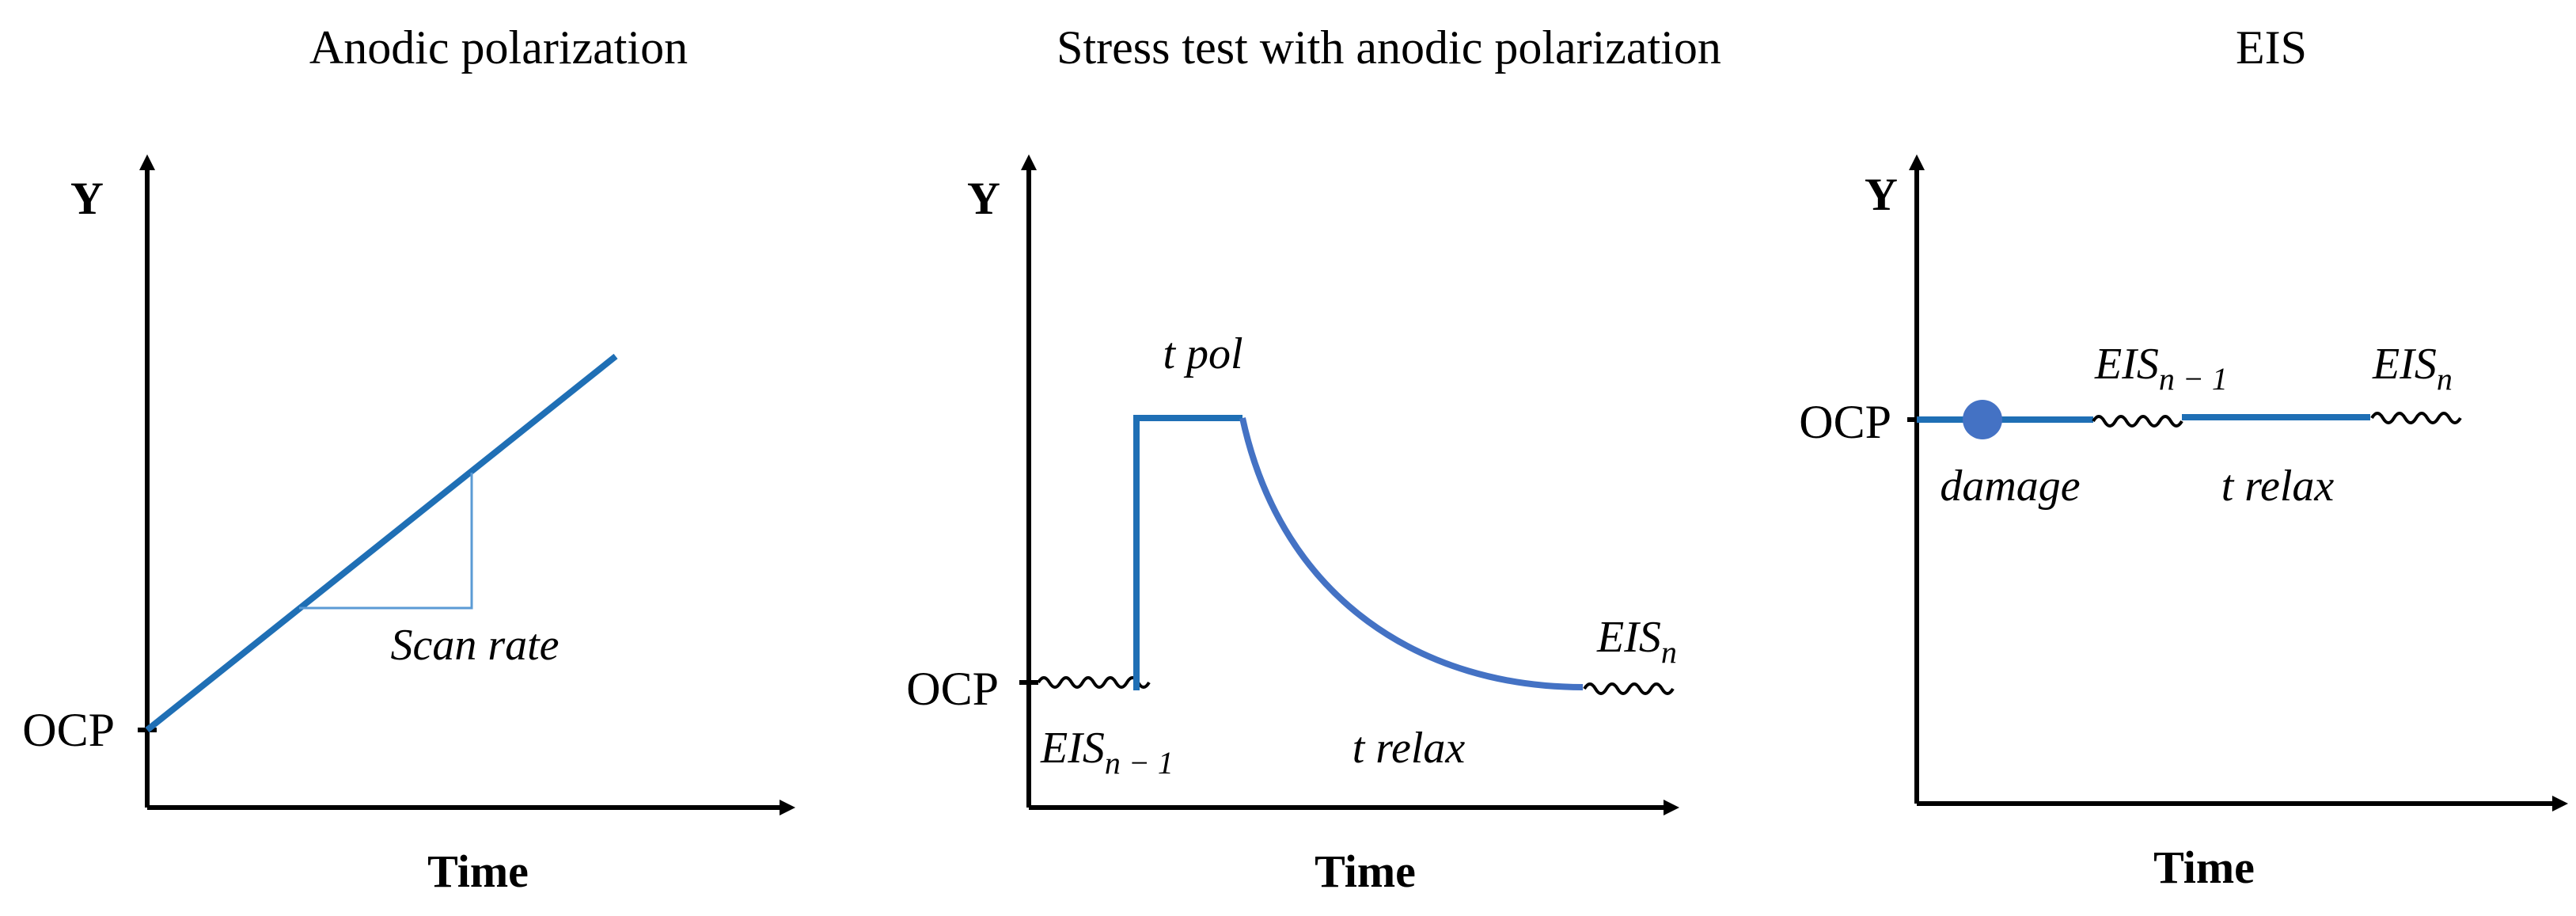  What do you see at coordinates (1389, 47) in the screenshot?
I see `panel-title: Stress test with anodic polarization` at bounding box center [1389, 47].